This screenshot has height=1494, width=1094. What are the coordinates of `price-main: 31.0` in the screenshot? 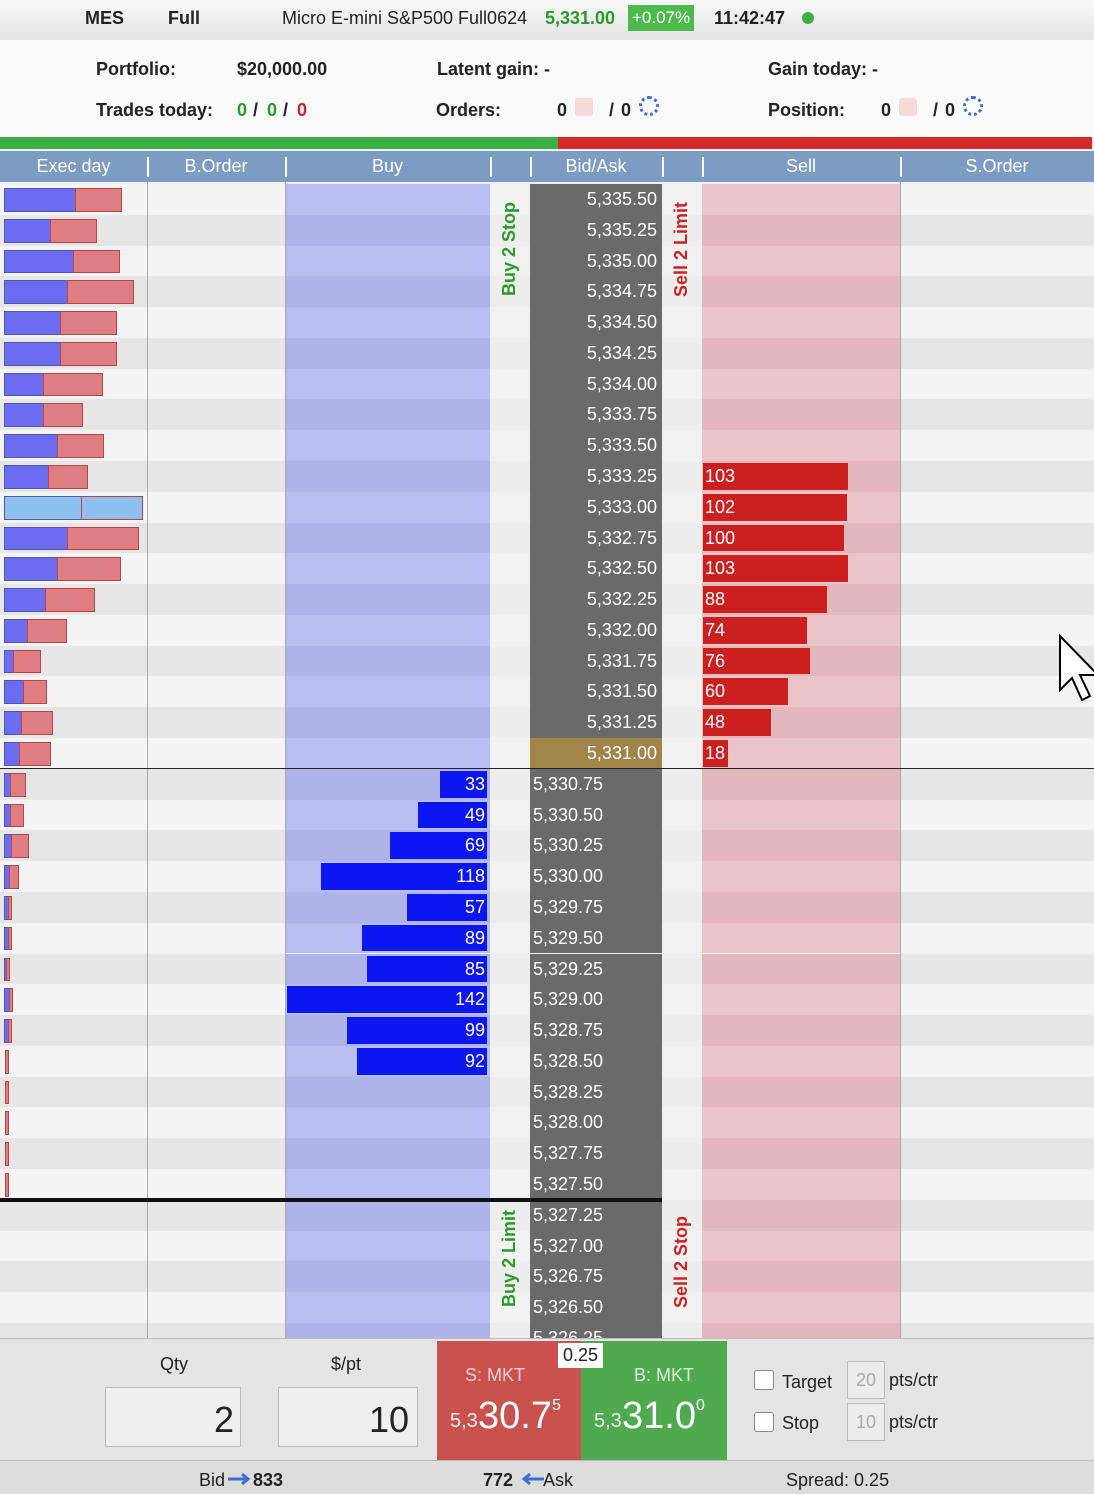 It's located at (659, 1416).